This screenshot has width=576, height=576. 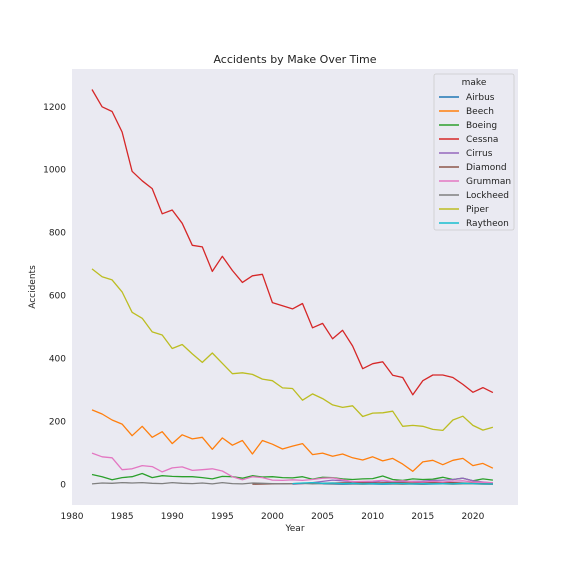 What do you see at coordinates (57, 297) in the screenshot?
I see `y-tick-label: 600` at bounding box center [57, 297].